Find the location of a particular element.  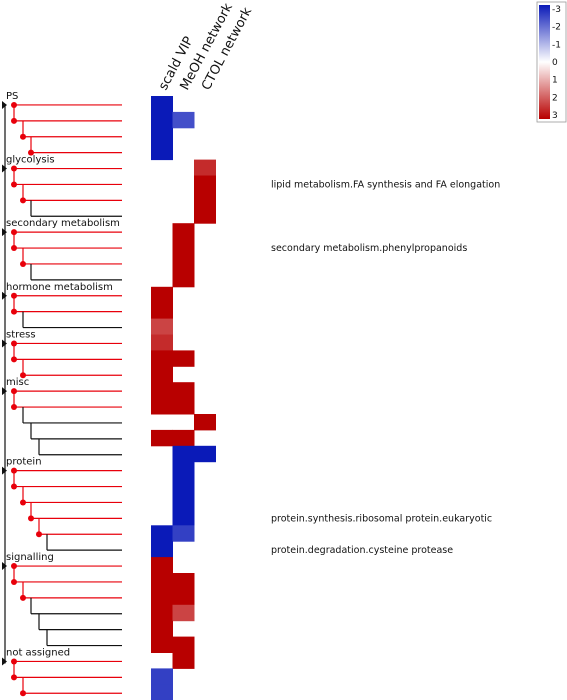

legend-tick-label: -1 is located at coordinates (556, 45).